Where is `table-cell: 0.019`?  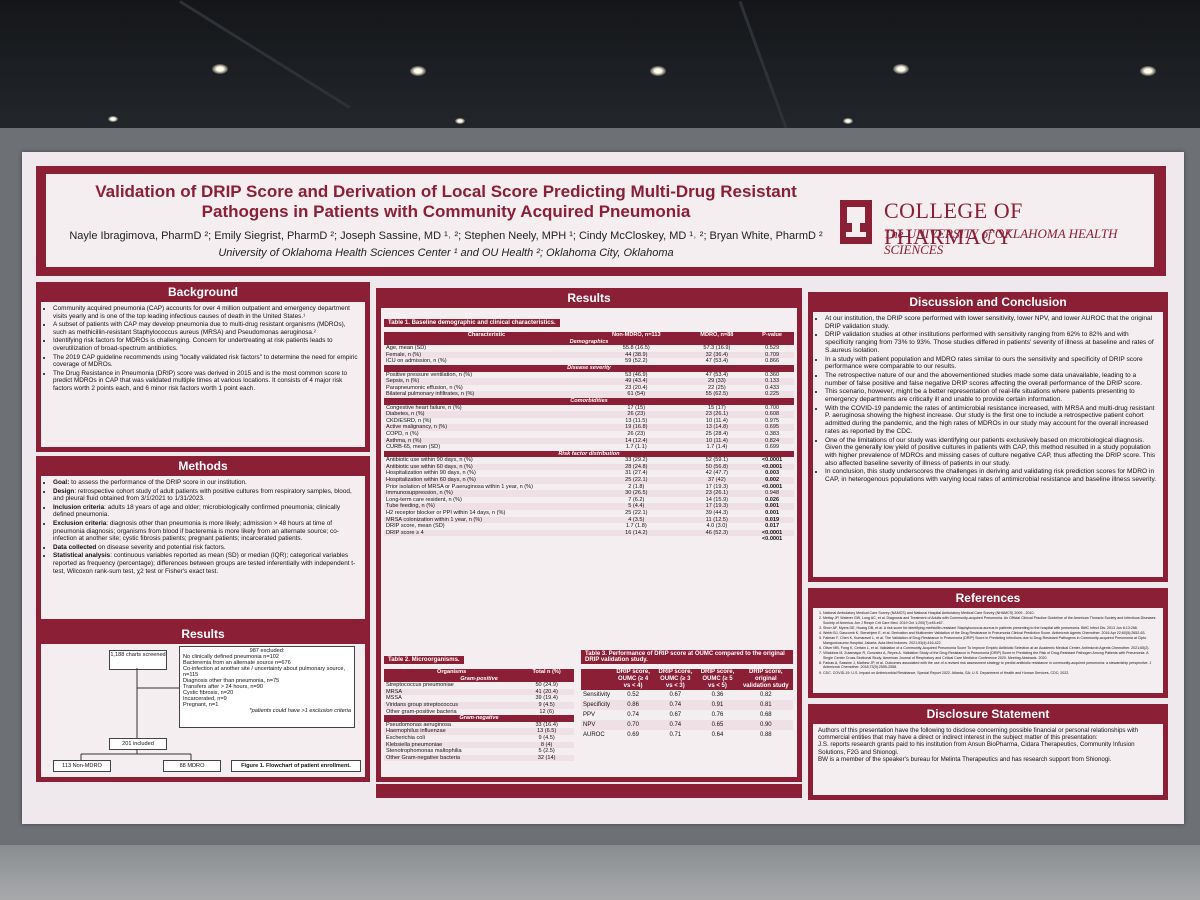 table-cell: 0.019 is located at coordinates (772, 519).